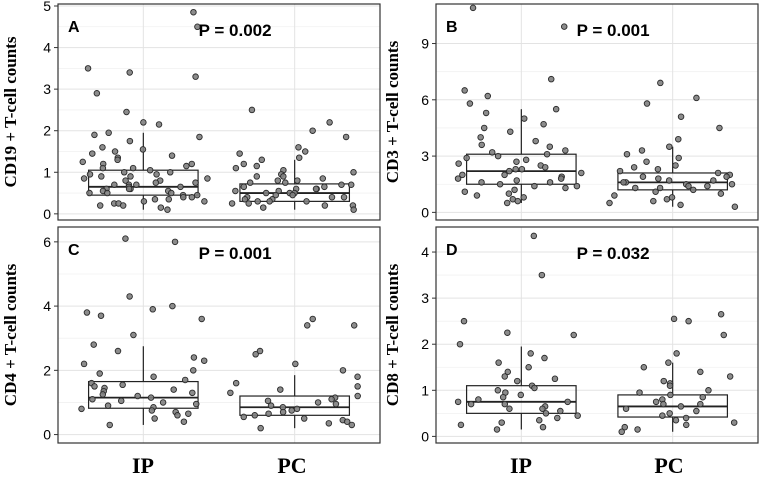  I want to click on x-label-ip-right: IP, so click(521, 465).